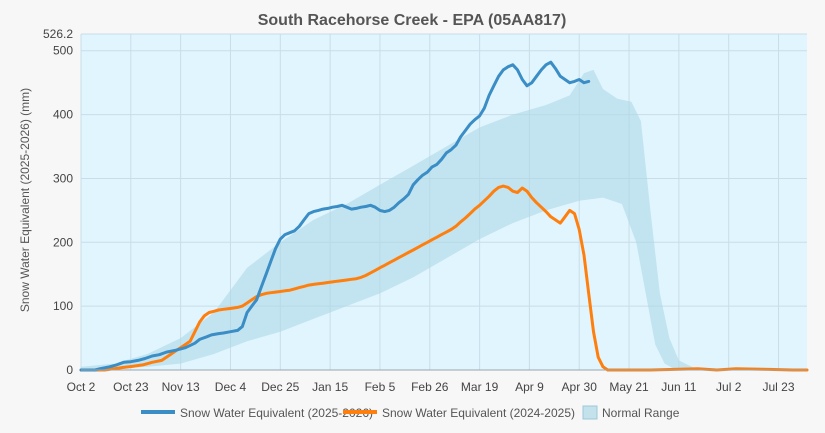  Describe the element at coordinates (158, 412) in the screenshot. I see `legend-swatch-swe-2025-2026` at that location.